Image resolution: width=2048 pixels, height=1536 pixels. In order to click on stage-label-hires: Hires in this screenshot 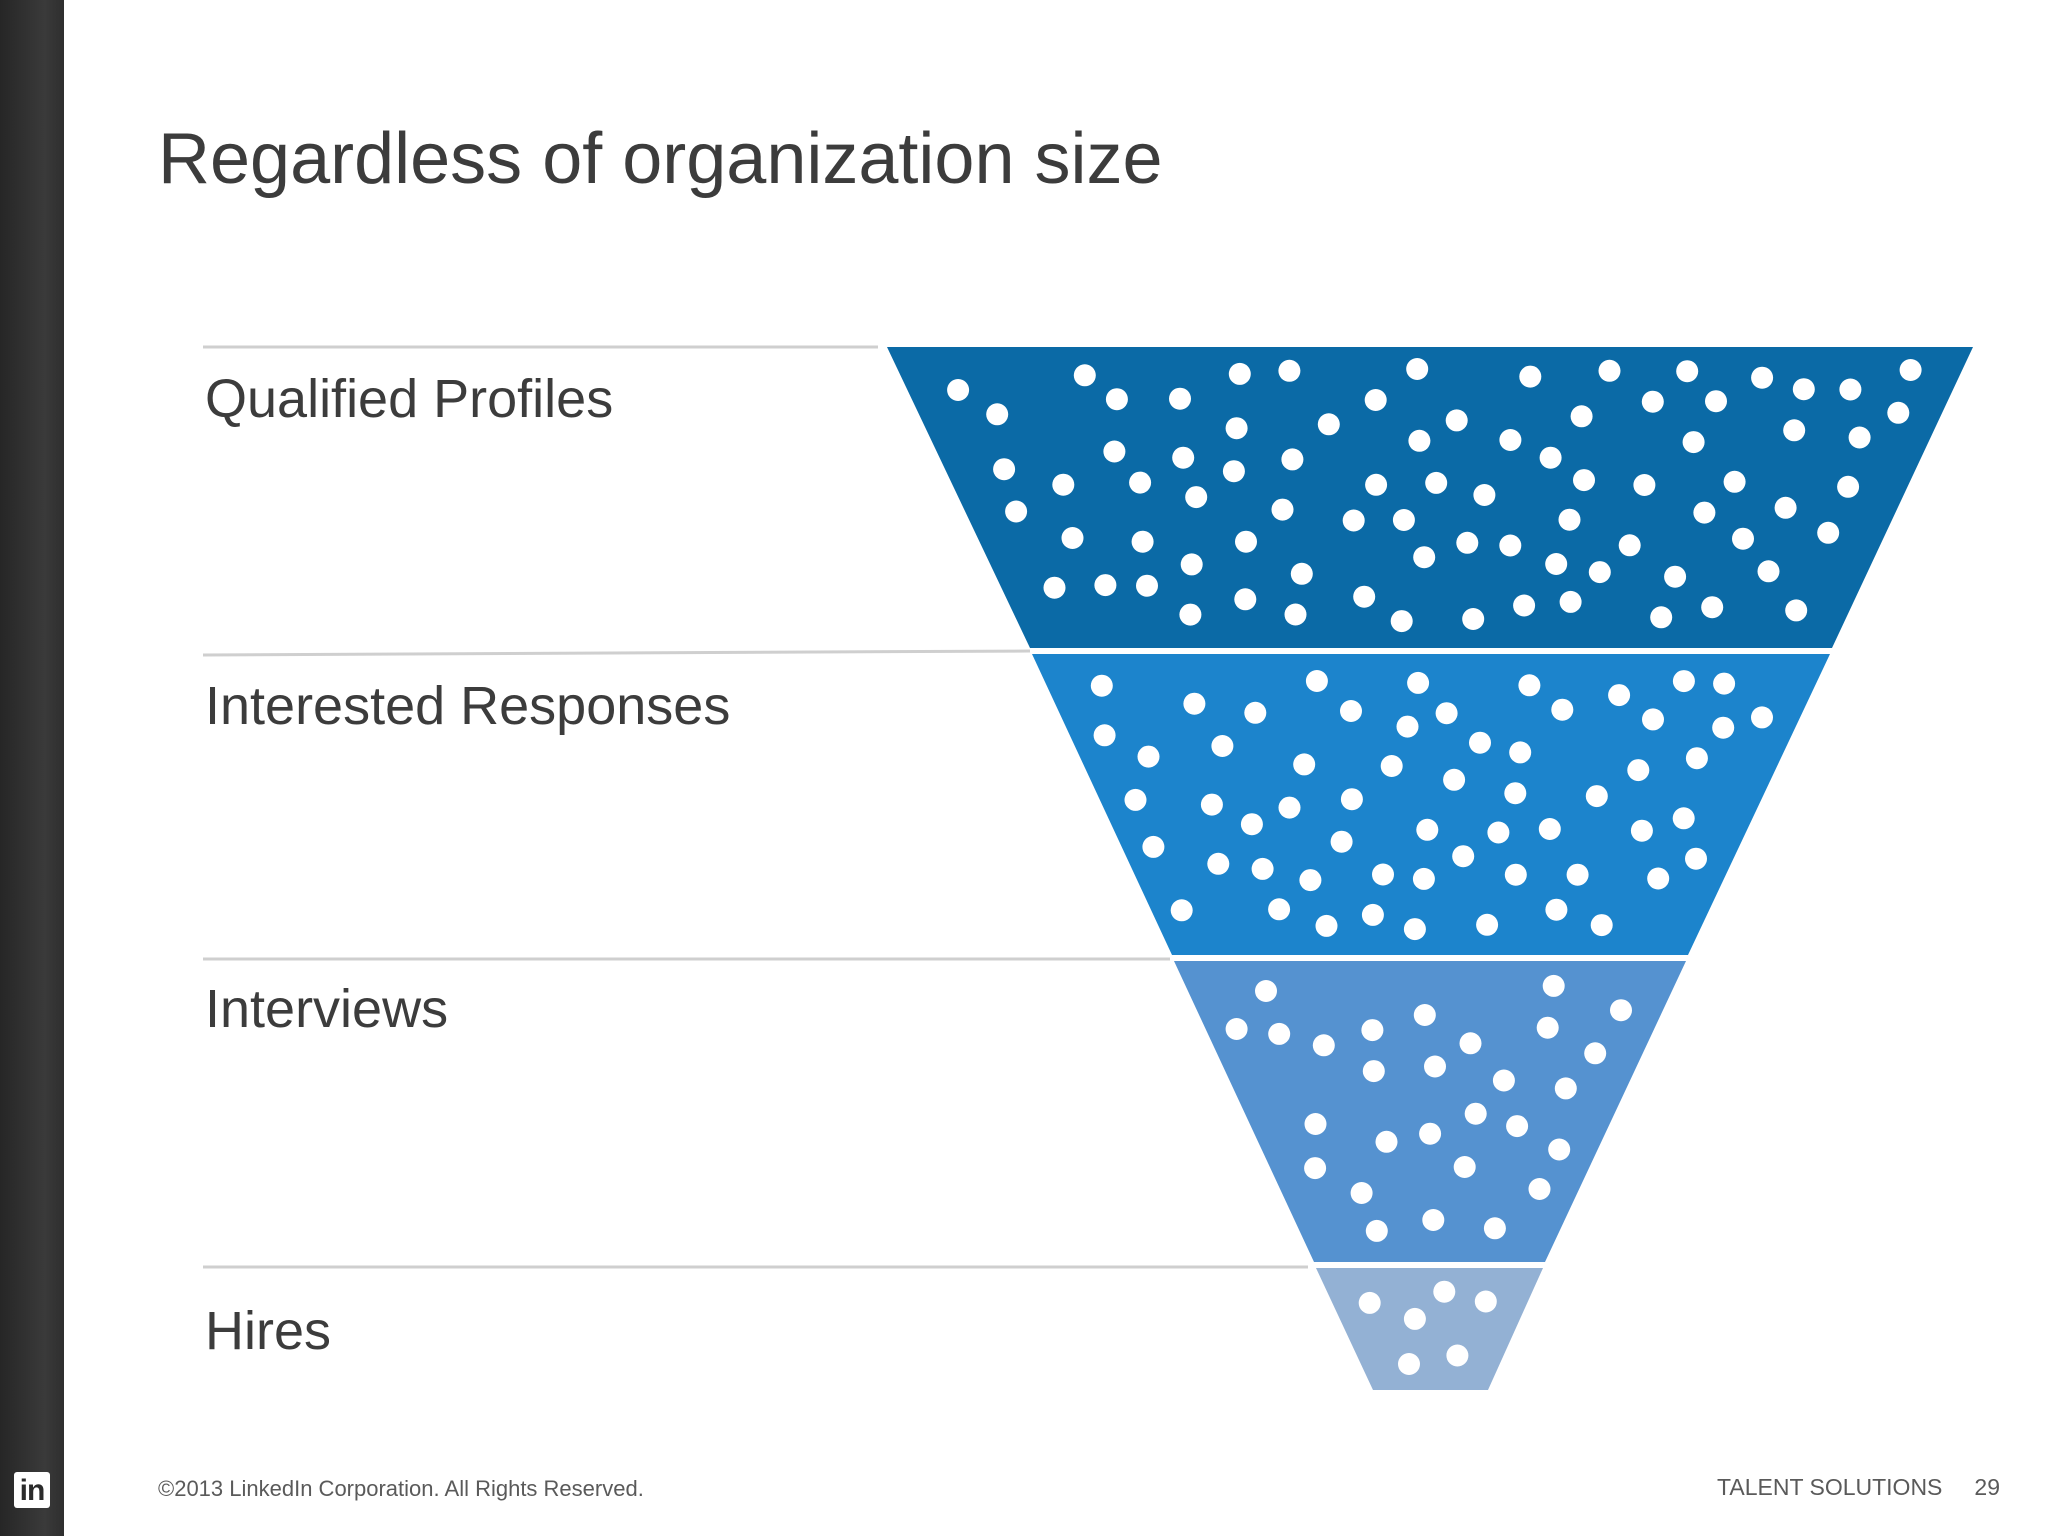, I will do `click(268, 1331)`.